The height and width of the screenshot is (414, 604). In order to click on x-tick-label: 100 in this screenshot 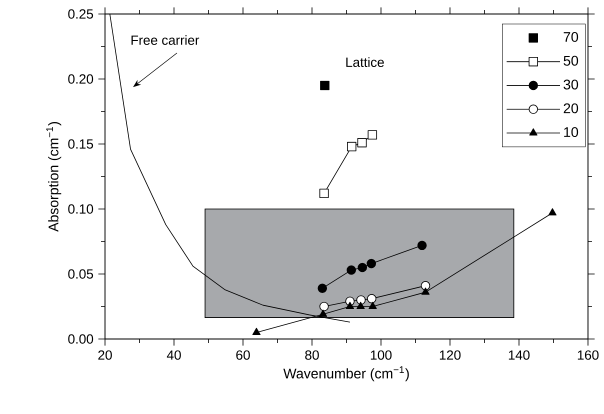, I will do `click(381, 355)`.